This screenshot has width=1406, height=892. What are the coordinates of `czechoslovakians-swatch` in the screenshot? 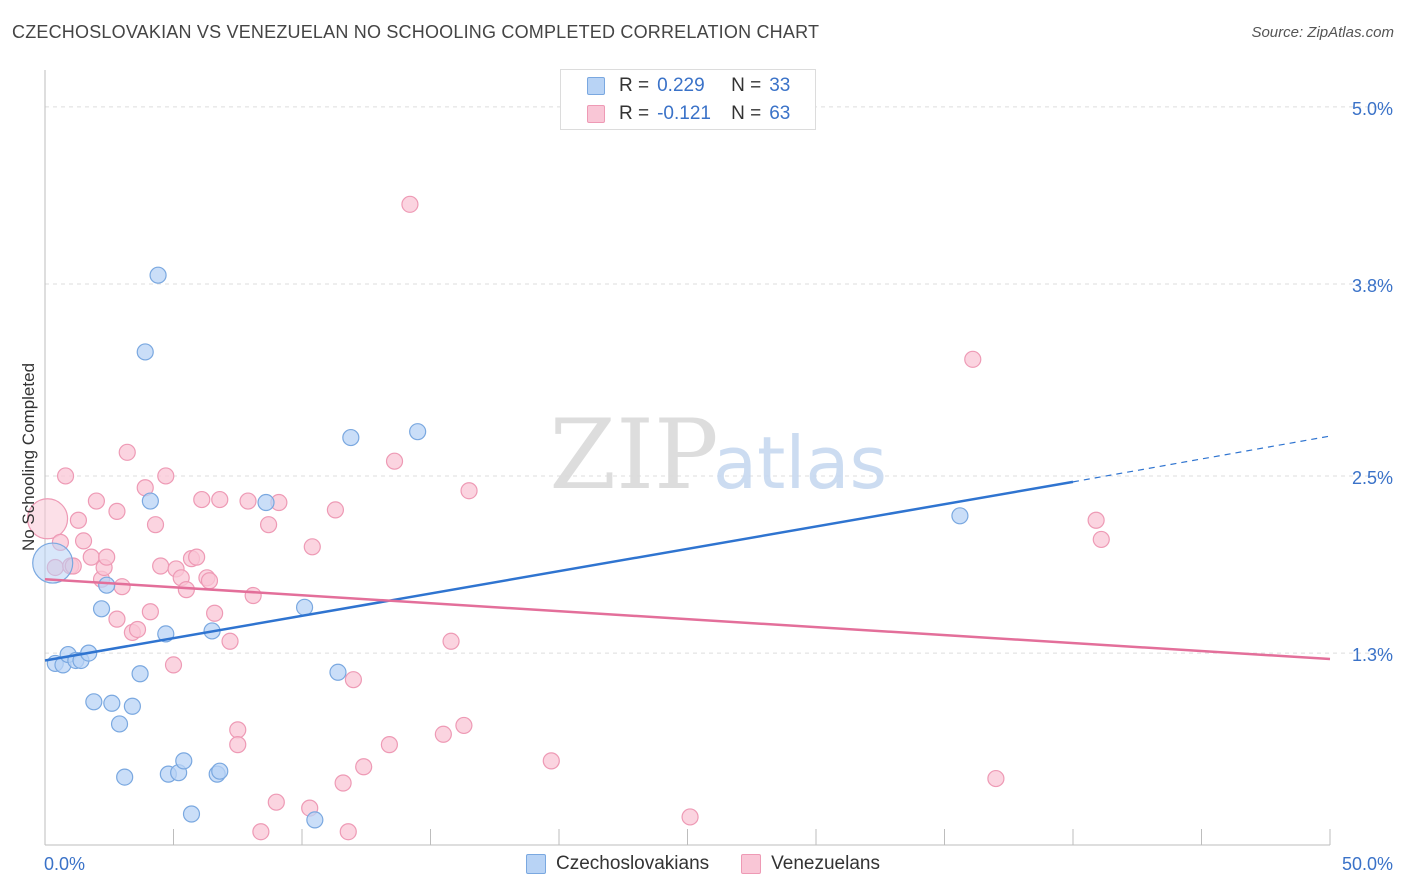 It's located at (536, 864).